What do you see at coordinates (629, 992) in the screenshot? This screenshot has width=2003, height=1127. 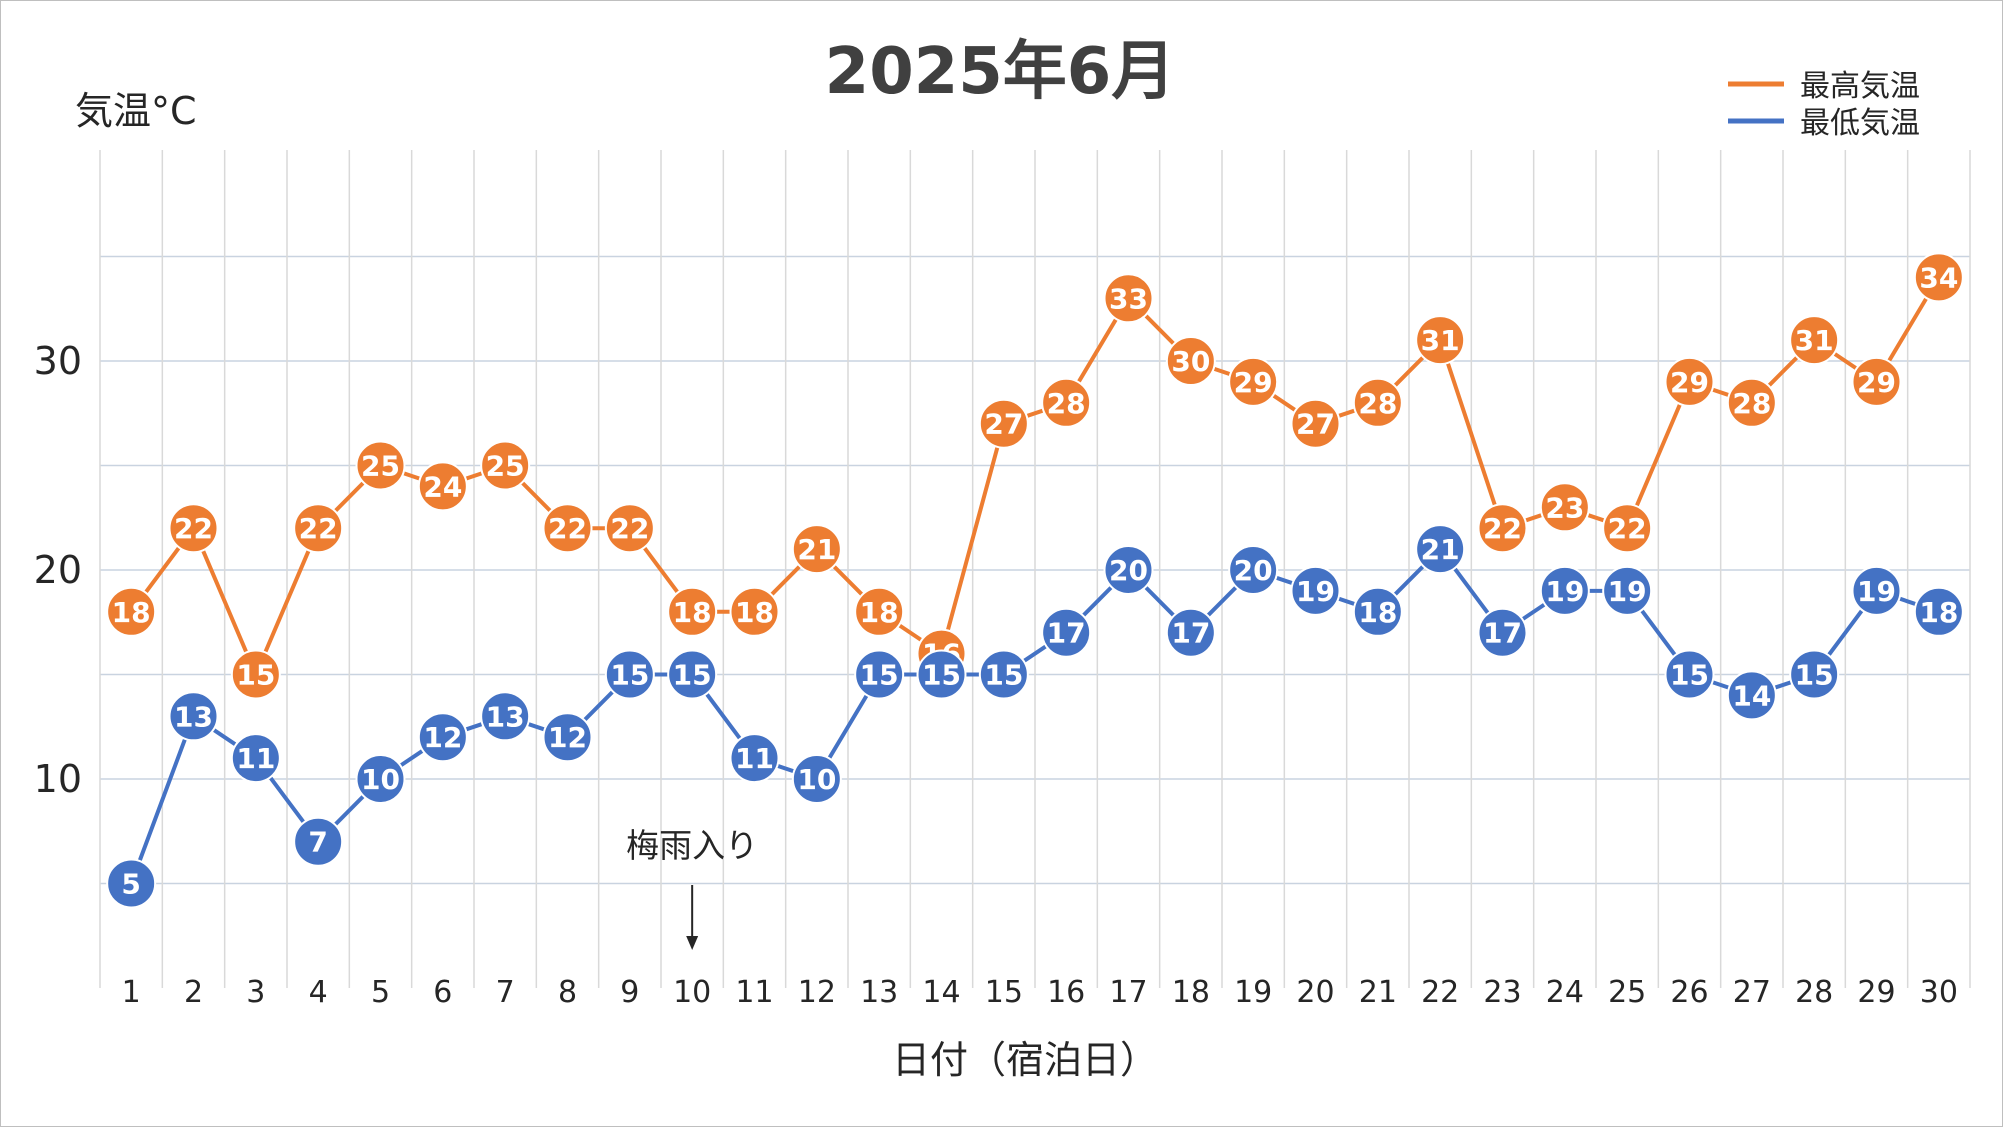 I see `x-tick-label: 9` at bounding box center [629, 992].